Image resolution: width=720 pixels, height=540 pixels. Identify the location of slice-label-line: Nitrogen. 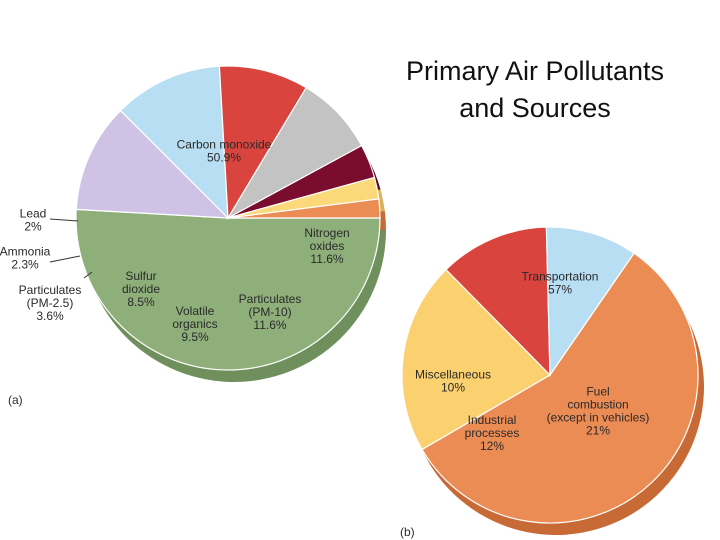
(326, 233).